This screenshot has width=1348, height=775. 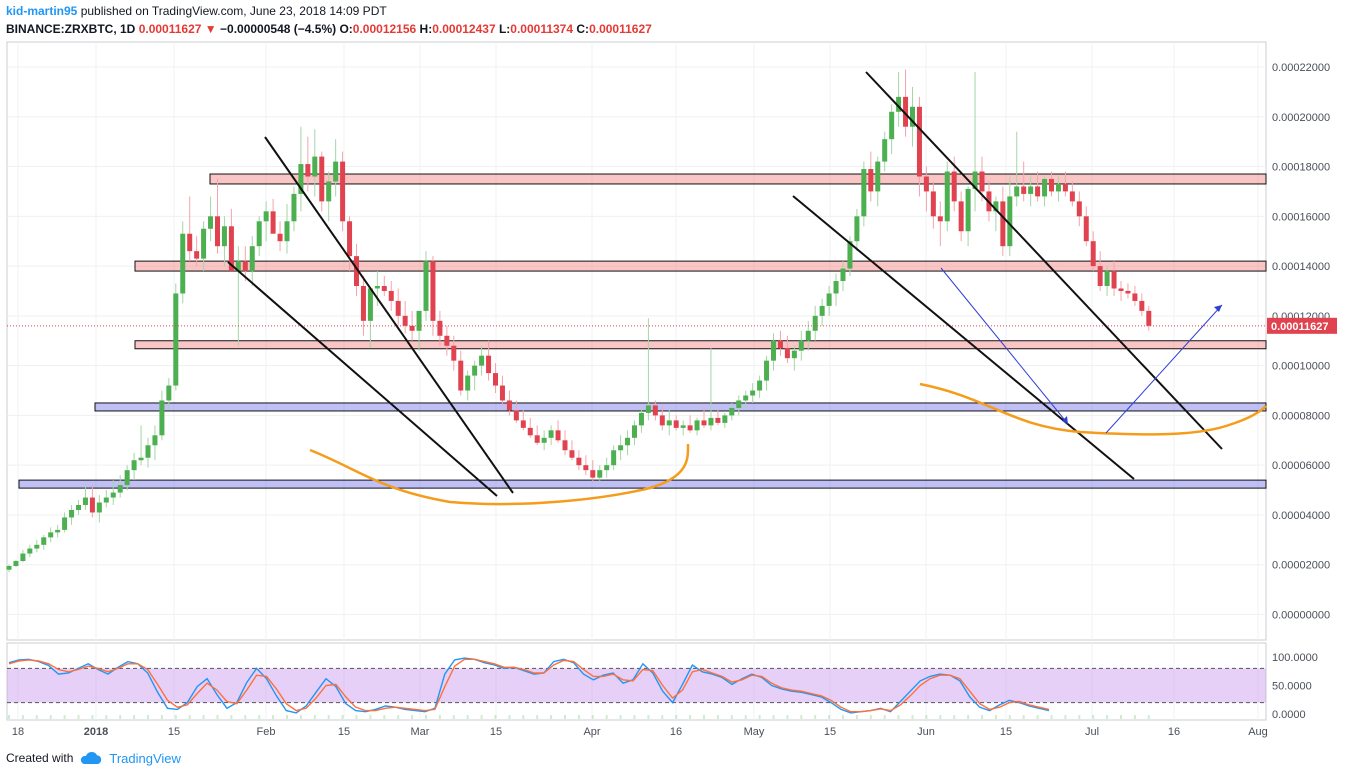 I want to click on y-tick-label: 0.00006000, so click(x=1301, y=466).